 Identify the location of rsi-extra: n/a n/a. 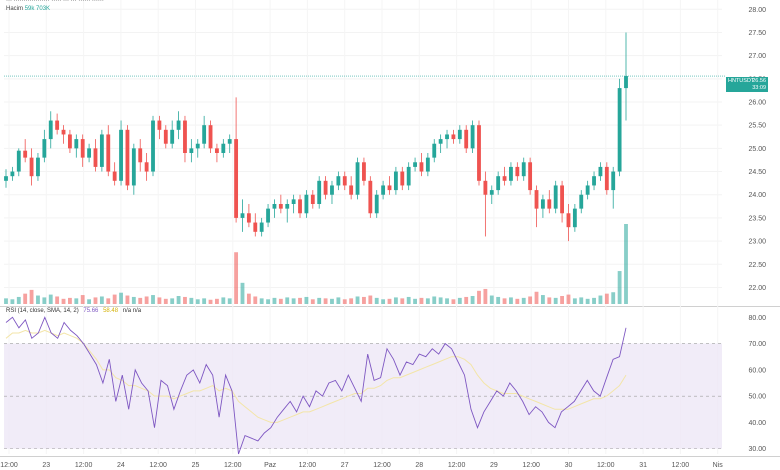
(132, 311).